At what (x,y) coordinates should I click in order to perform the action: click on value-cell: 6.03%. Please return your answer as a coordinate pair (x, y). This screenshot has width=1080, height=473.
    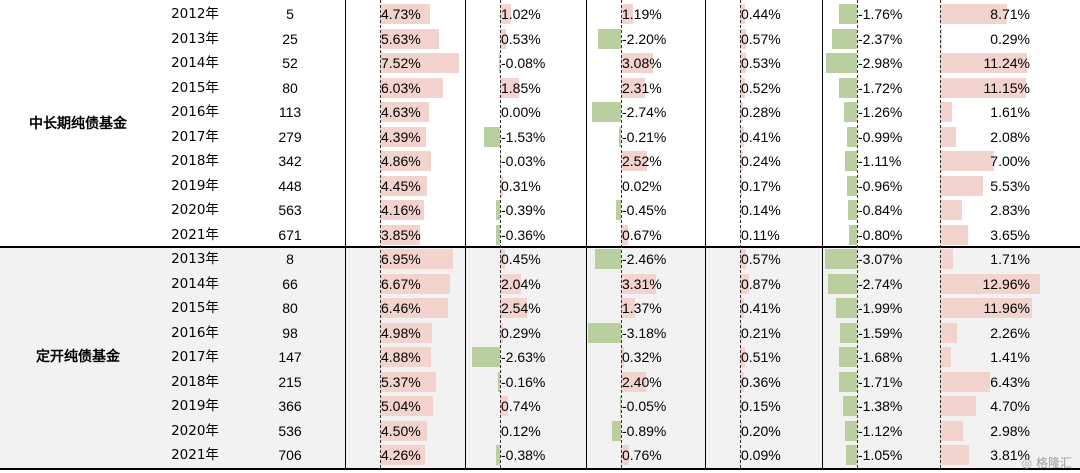
    Looking at the image, I should click on (401, 87).